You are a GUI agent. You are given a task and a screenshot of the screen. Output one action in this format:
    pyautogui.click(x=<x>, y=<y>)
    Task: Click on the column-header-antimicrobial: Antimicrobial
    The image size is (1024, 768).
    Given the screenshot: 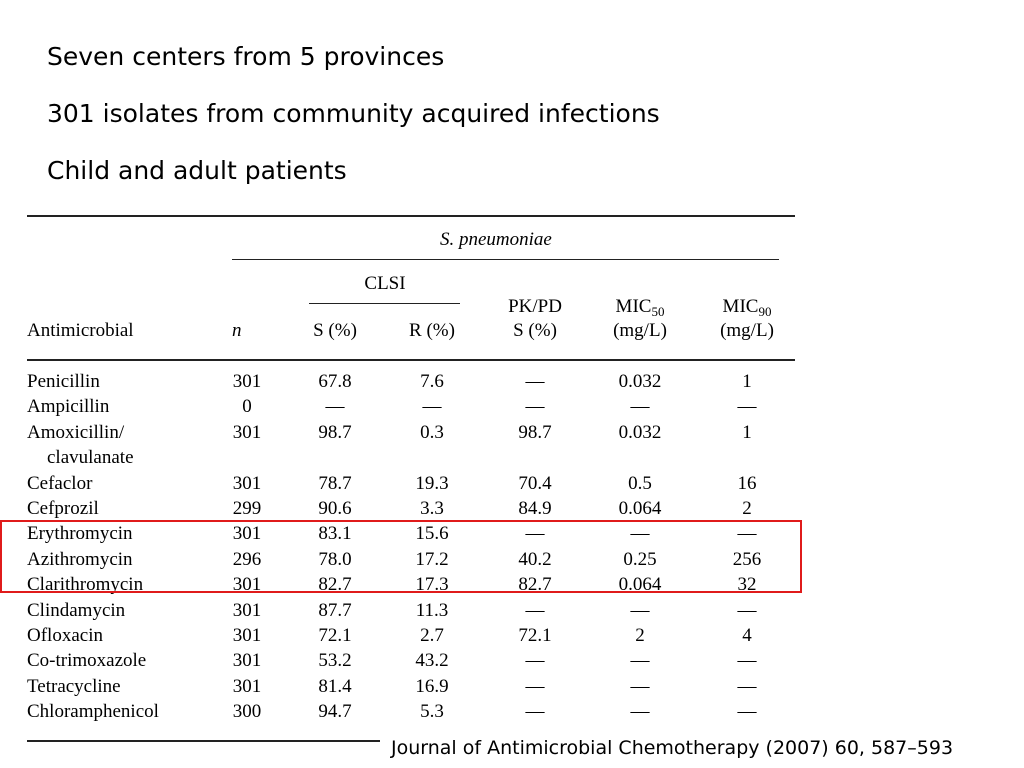 What is the action you would take?
    pyautogui.click(x=80, y=330)
    